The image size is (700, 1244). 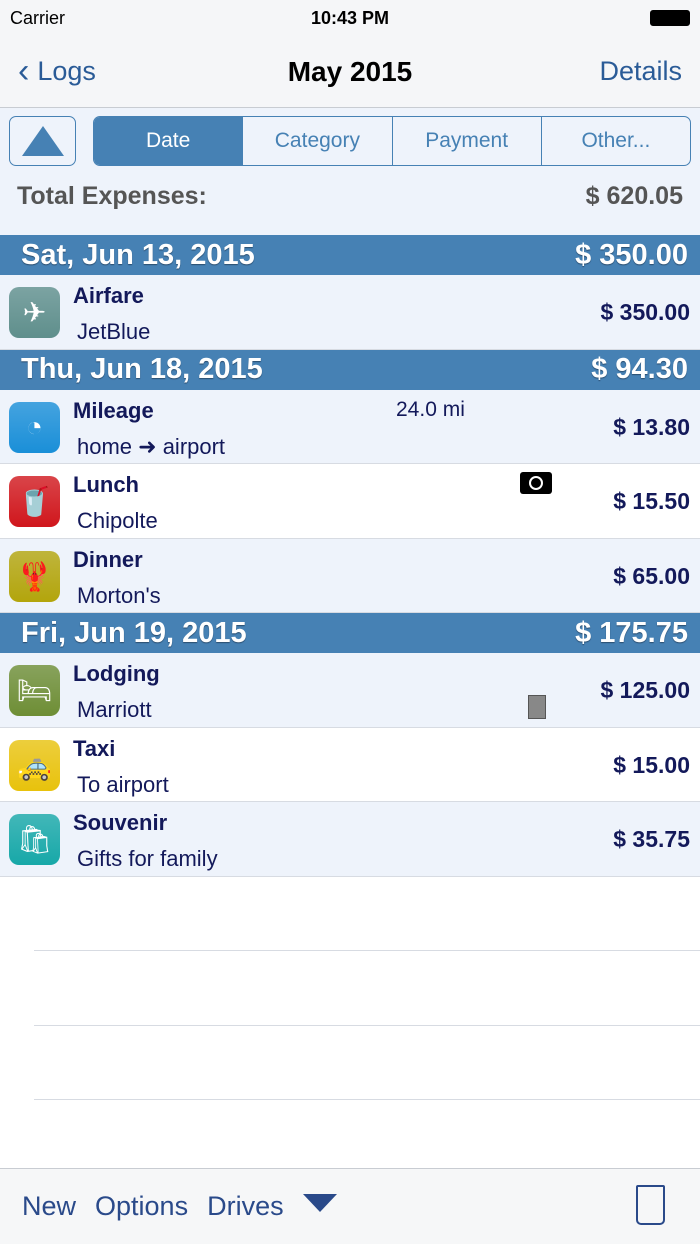 I want to click on trash-icon, so click(x=650, y=1205).